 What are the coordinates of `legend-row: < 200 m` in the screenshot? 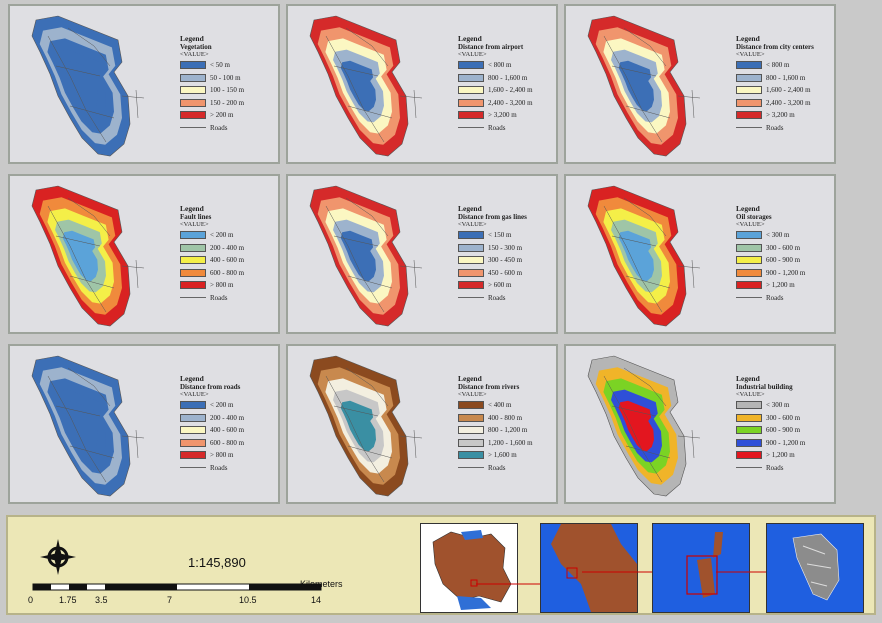 It's located at (229, 235).